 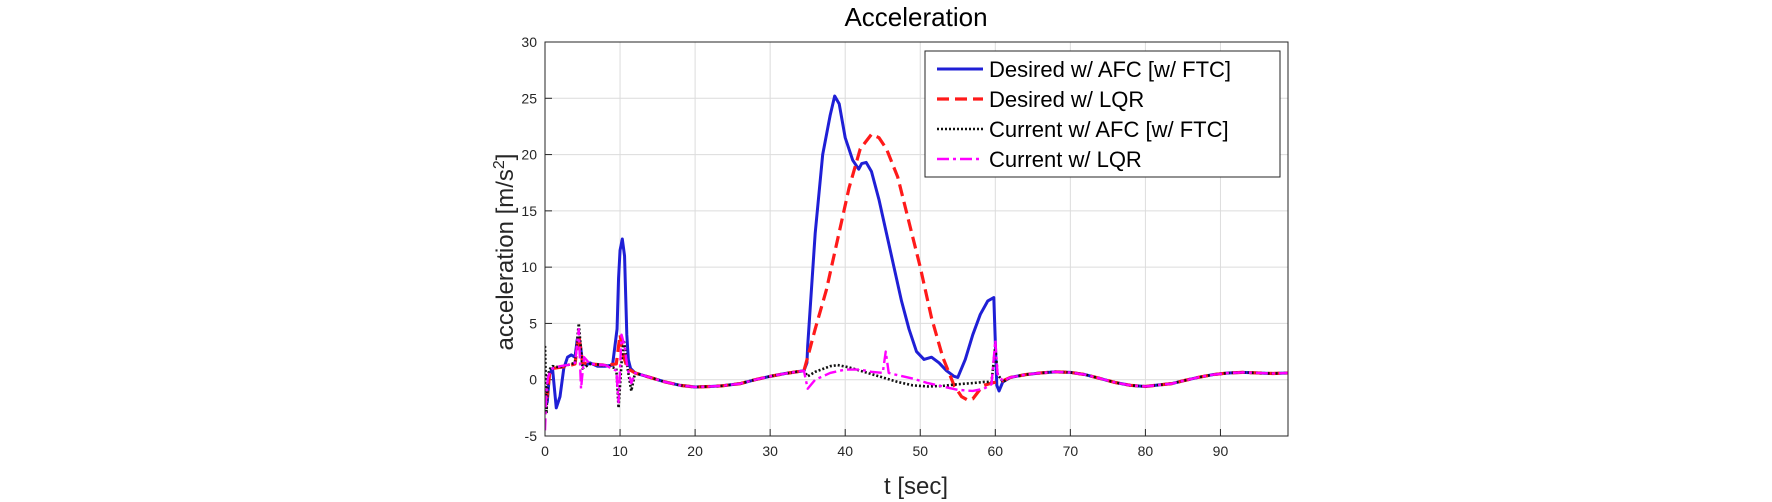 What do you see at coordinates (499, 164) in the screenshot?
I see `y-axis-label-sup: 2` at bounding box center [499, 164].